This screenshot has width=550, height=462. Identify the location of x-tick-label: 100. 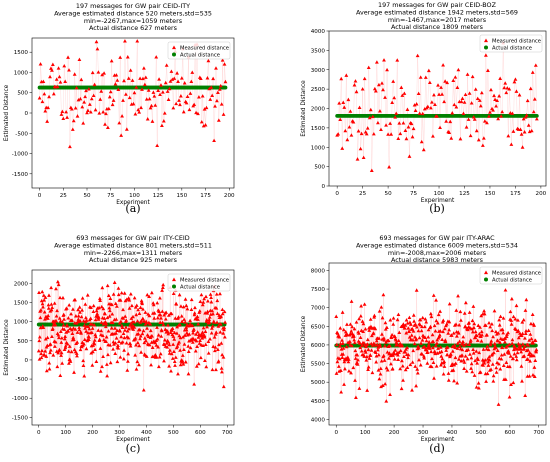
(439, 194).